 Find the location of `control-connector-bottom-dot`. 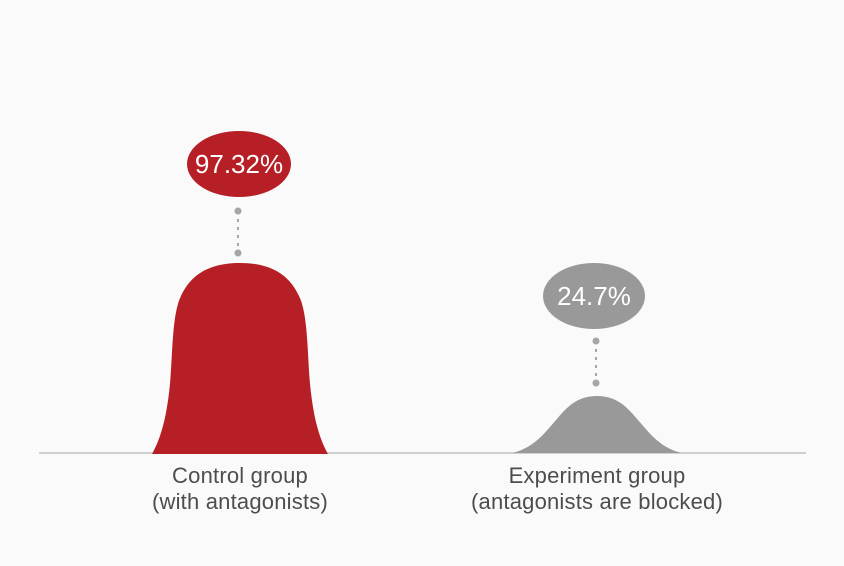

control-connector-bottom-dot is located at coordinates (238, 253).